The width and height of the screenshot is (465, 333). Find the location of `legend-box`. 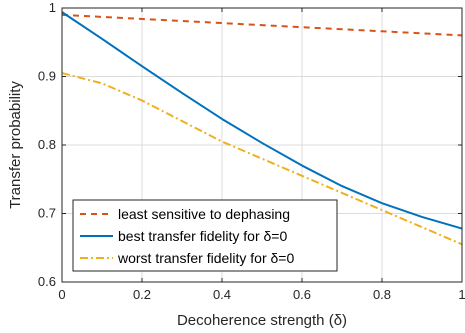

legend-box is located at coordinates (205, 235).